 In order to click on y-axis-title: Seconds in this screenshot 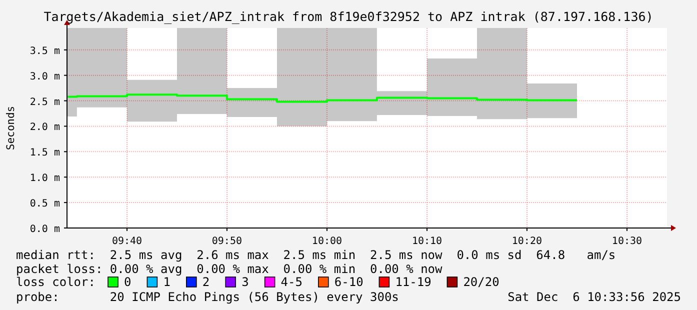, I will do `click(11, 128)`.